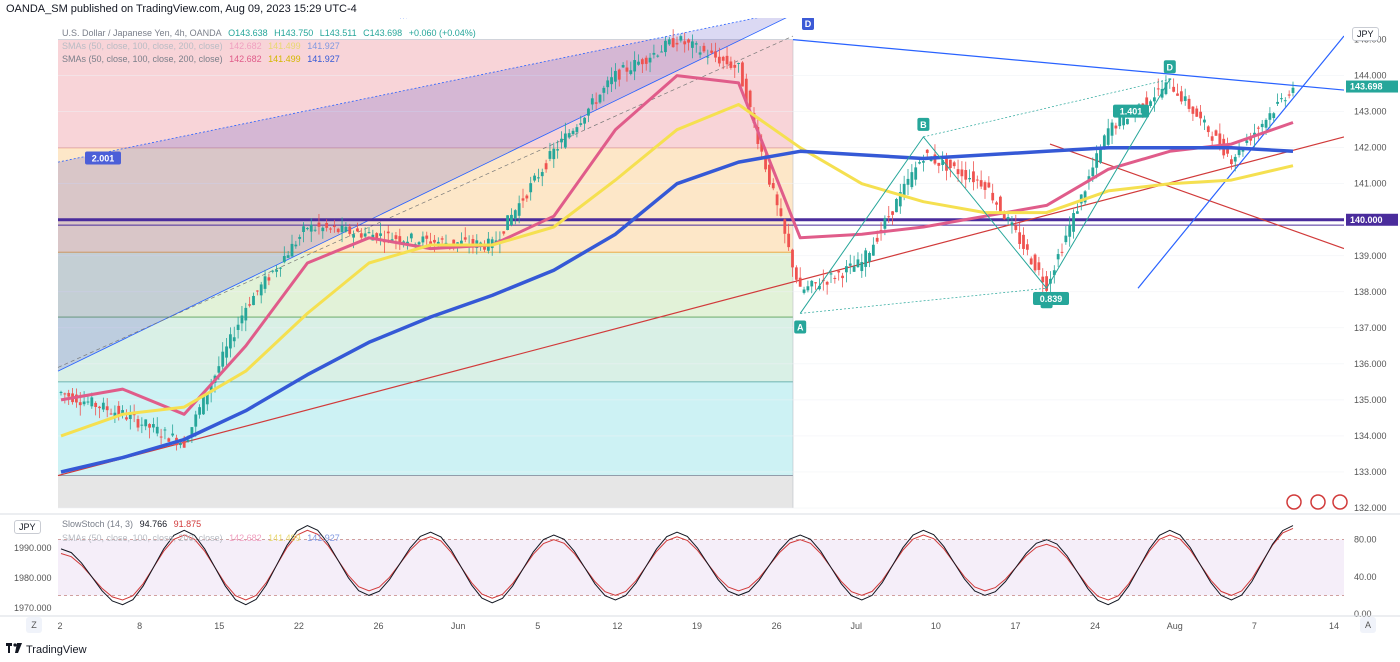 Image resolution: width=1400 pixels, height=662 pixels. What do you see at coordinates (1131, 111) in the screenshot?
I see `fib-ratio-bc: 1.401` at bounding box center [1131, 111].